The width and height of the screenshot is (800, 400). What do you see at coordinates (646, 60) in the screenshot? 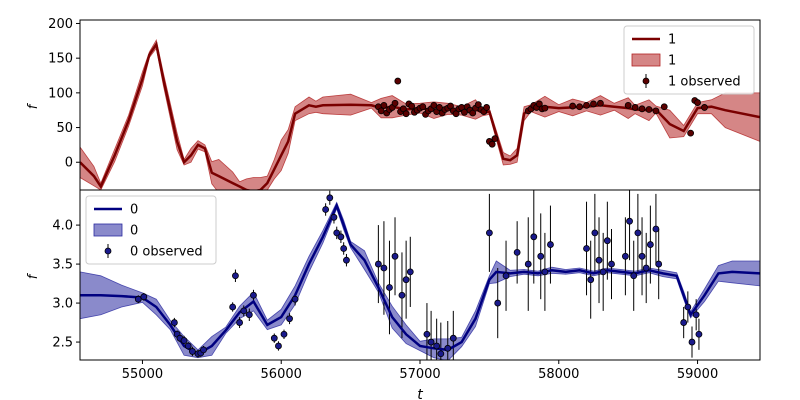
I see `legend-band-swatch` at bounding box center [646, 60].